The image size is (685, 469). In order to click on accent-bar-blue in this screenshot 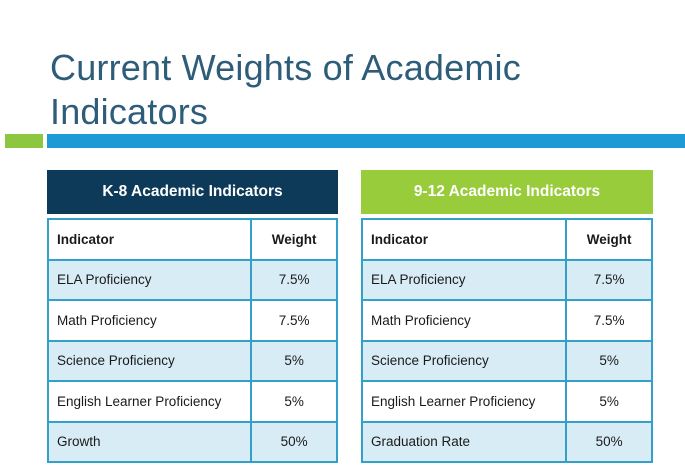, I will do `click(366, 141)`.